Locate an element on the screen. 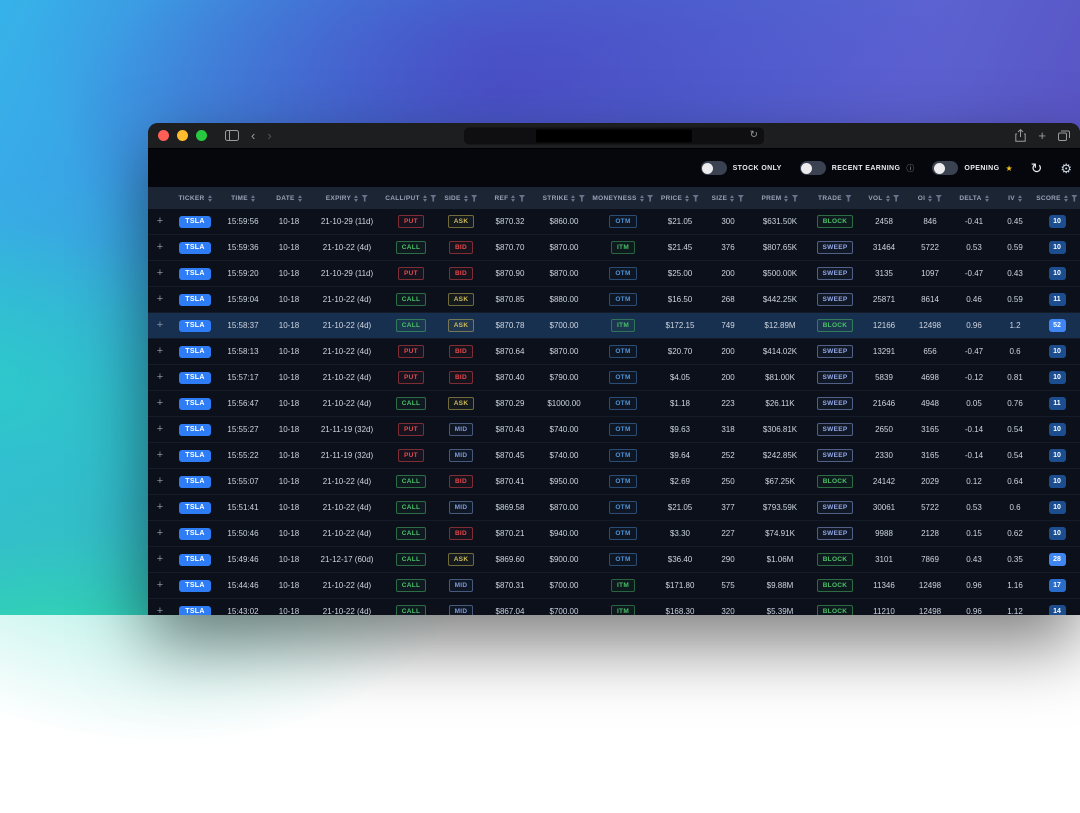  column-header-delta: DELTA is located at coordinates (974, 198).